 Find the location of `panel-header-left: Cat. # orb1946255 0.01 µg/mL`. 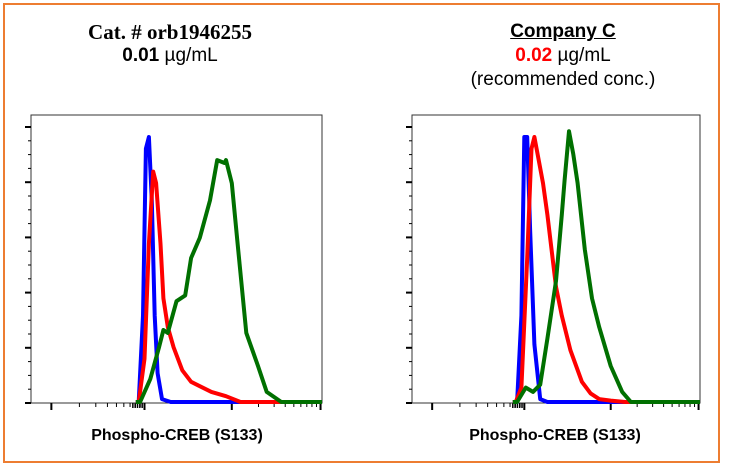

panel-header-left: Cat. # orb1946255 0.01 µg/mL is located at coordinates (170, 44).